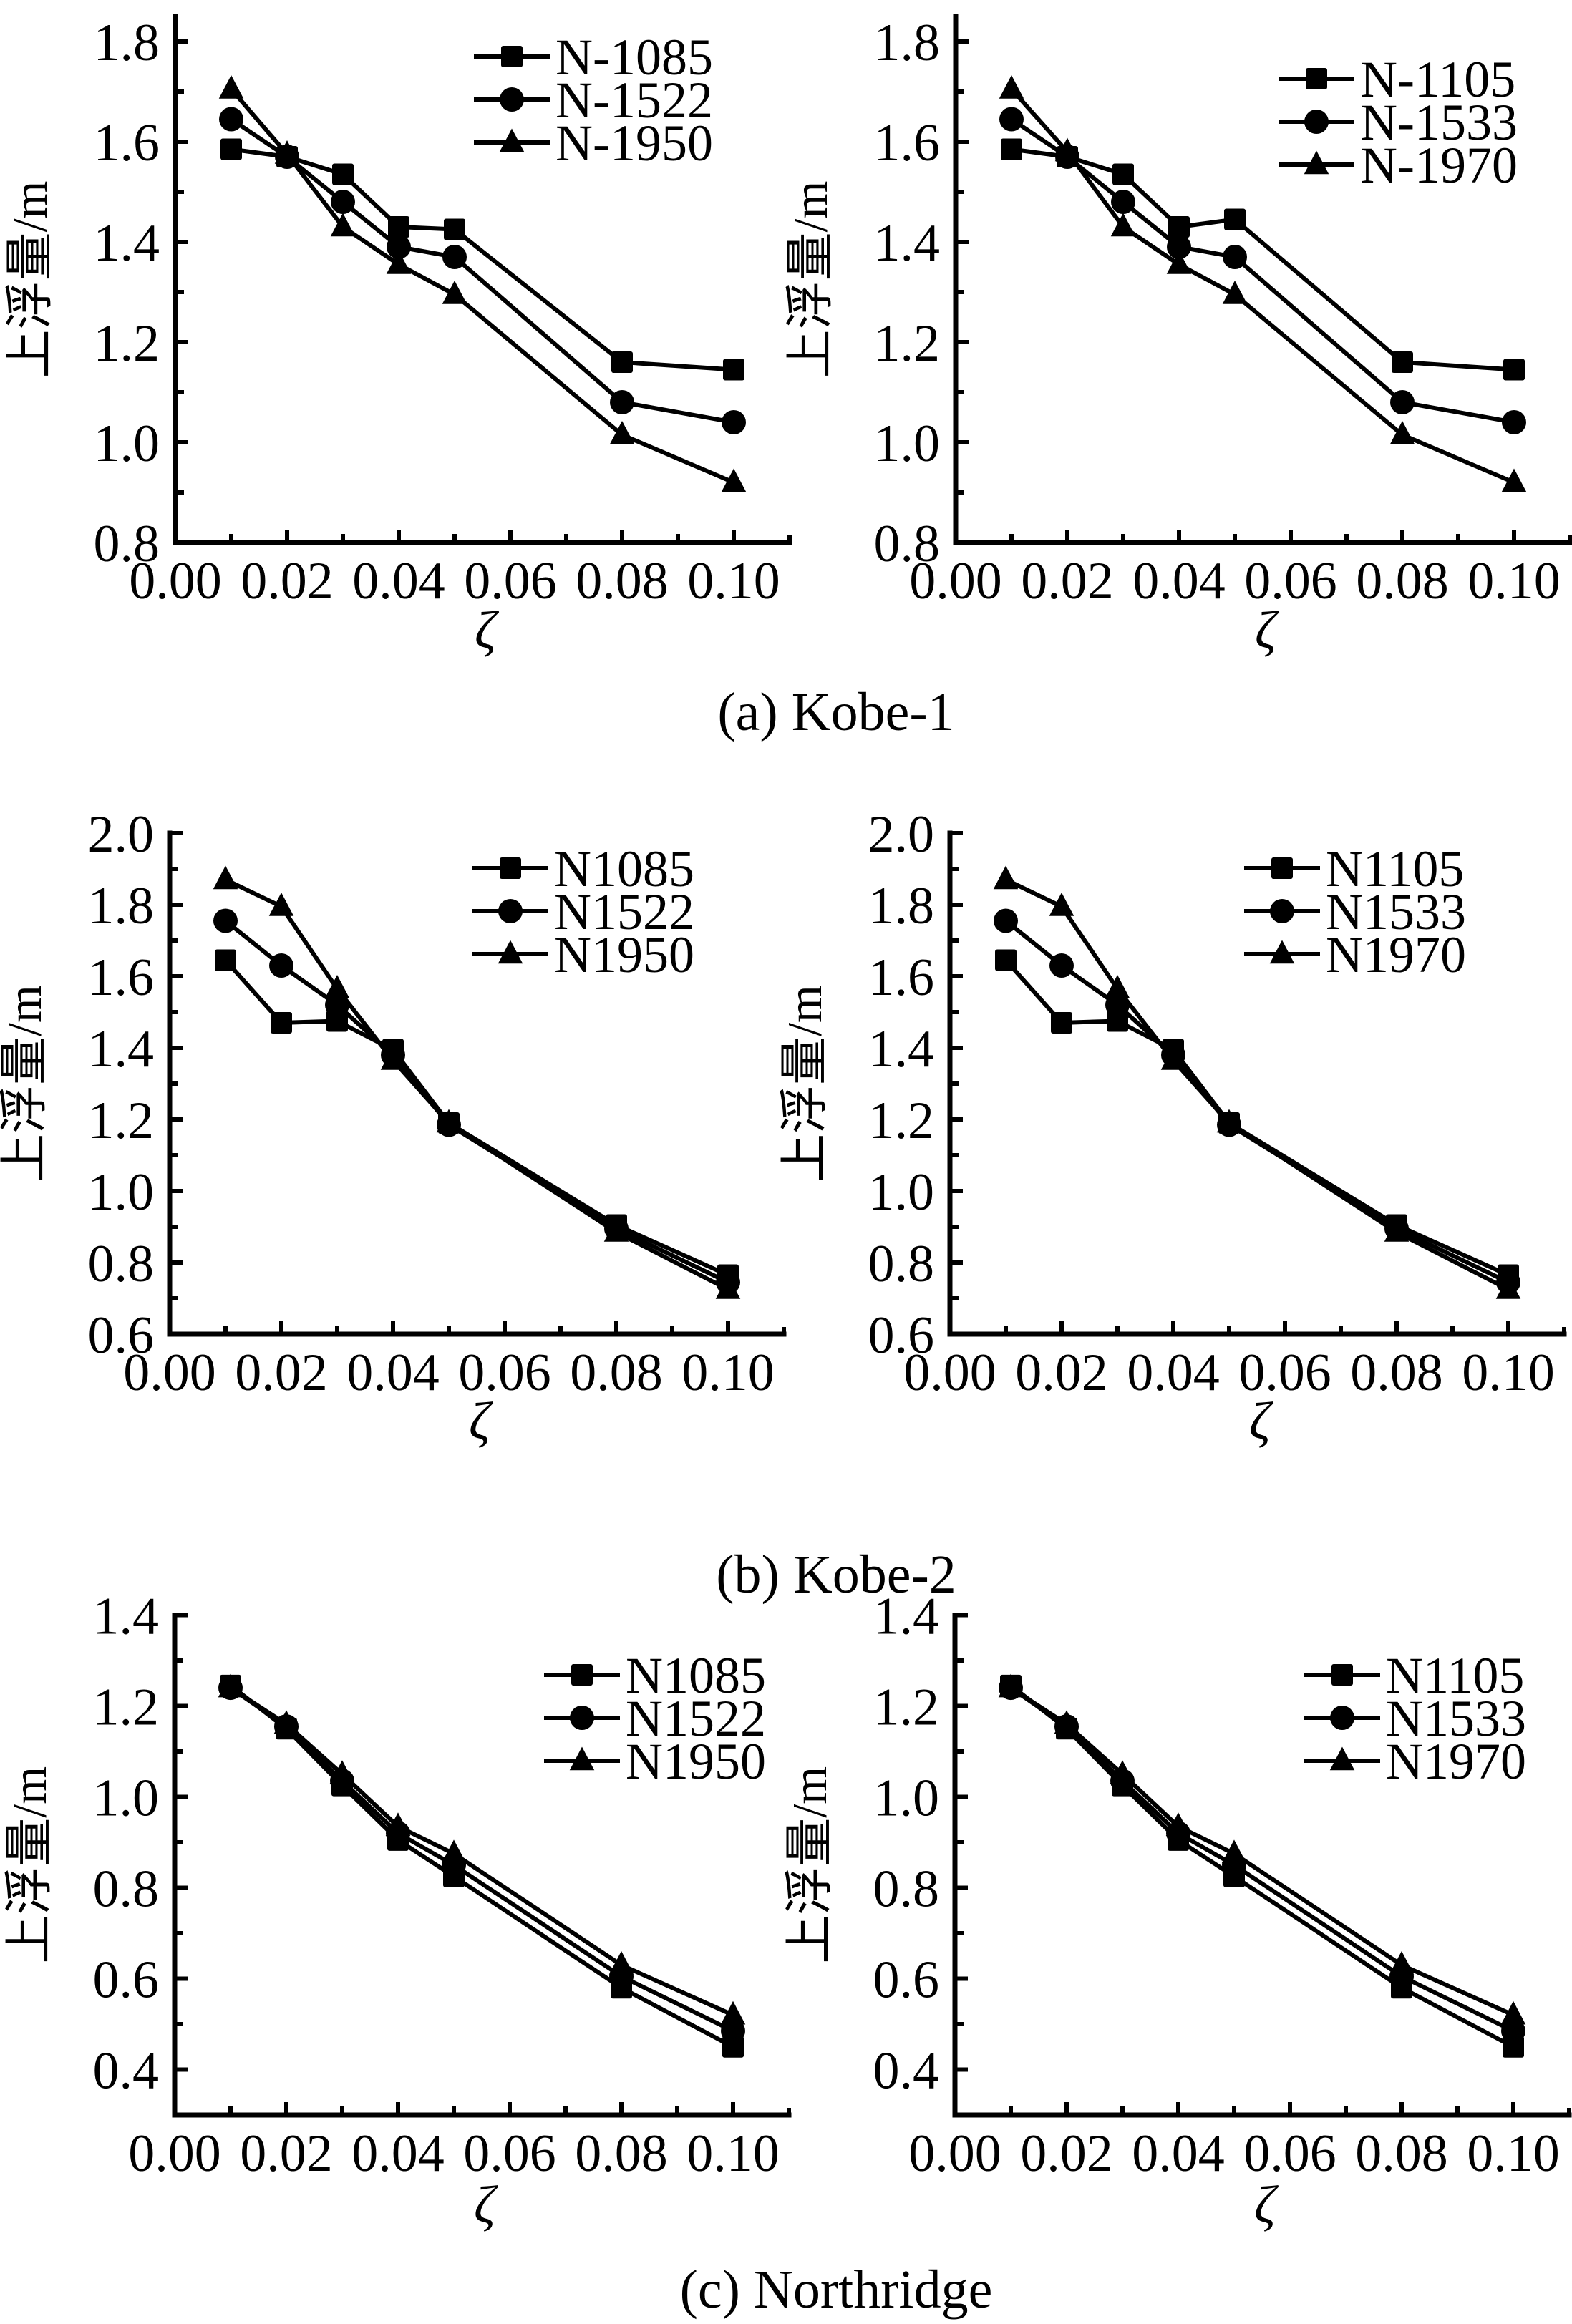 The height and width of the screenshot is (2324, 1572). What do you see at coordinates (835, 712) in the screenshot?
I see `caption-kobe-1: (a) Kobe-1` at bounding box center [835, 712].